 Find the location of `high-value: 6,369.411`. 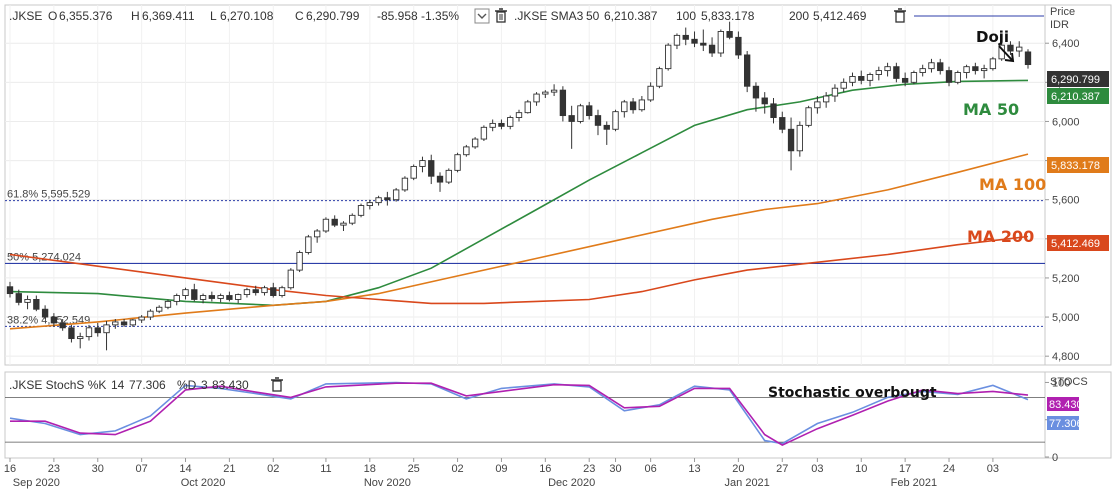

high-value: 6,369.411 is located at coordinates (168, 16).